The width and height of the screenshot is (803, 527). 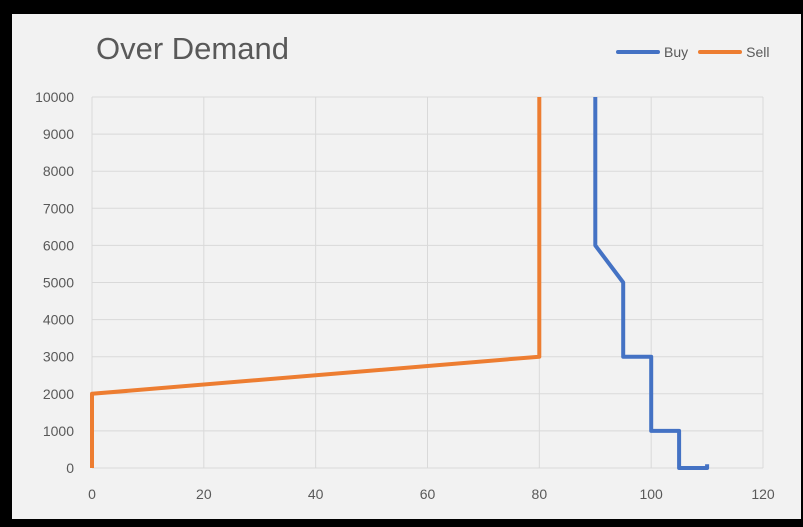 I want to click on x-tick-label-0: 0, so click(x=92, y=494).